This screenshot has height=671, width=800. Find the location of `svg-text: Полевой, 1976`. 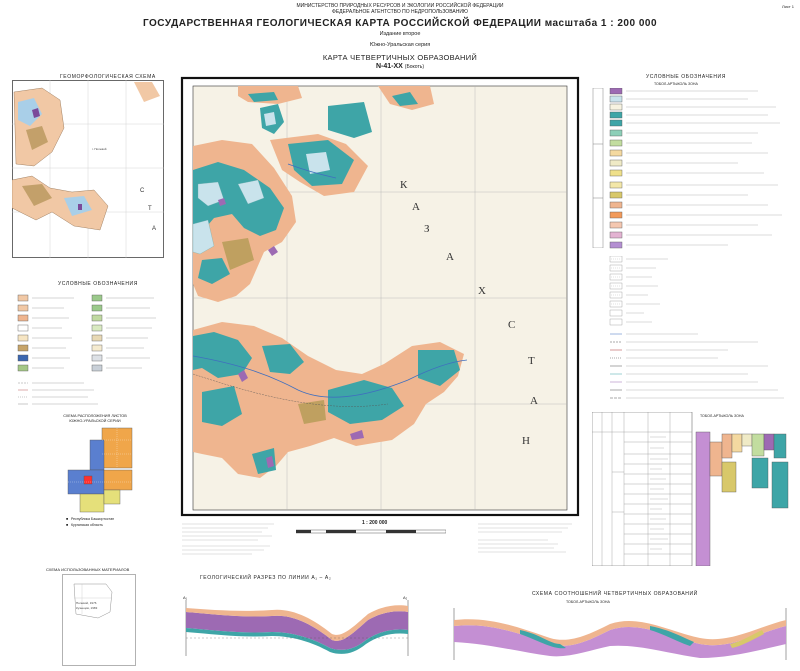

svg-text: Полевой, 1976 is located at coordinates (86, 603).